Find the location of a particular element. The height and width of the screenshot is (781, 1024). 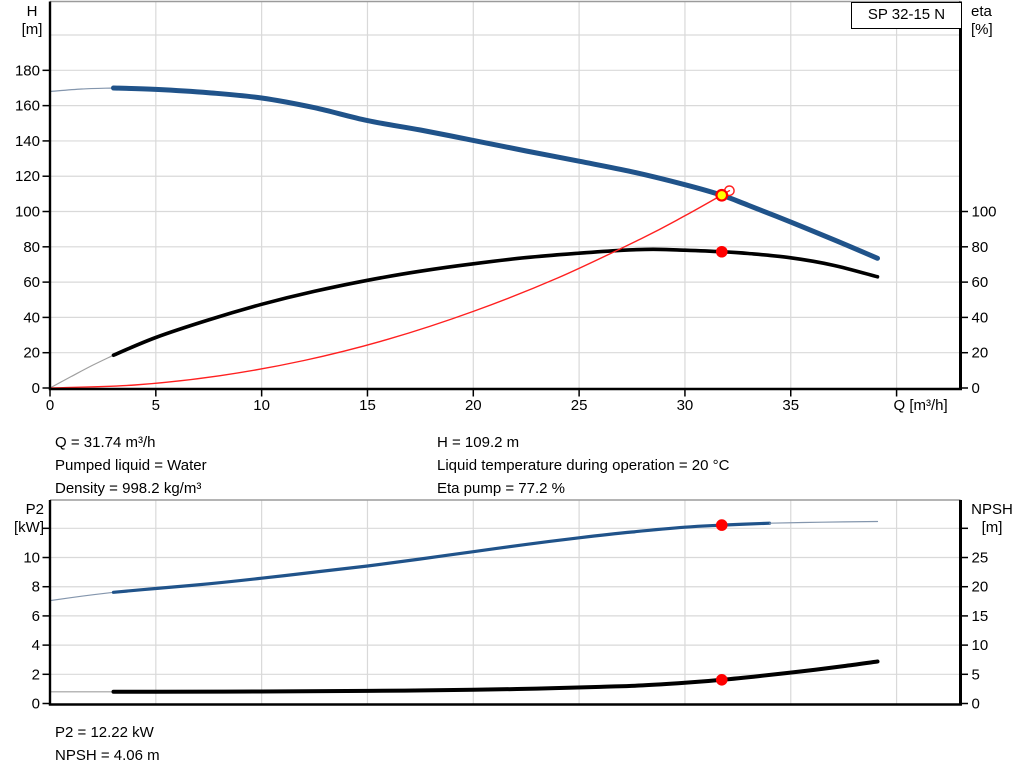

info-npsh: NPSH = 4.06 m is located at coordinates (107, 755).